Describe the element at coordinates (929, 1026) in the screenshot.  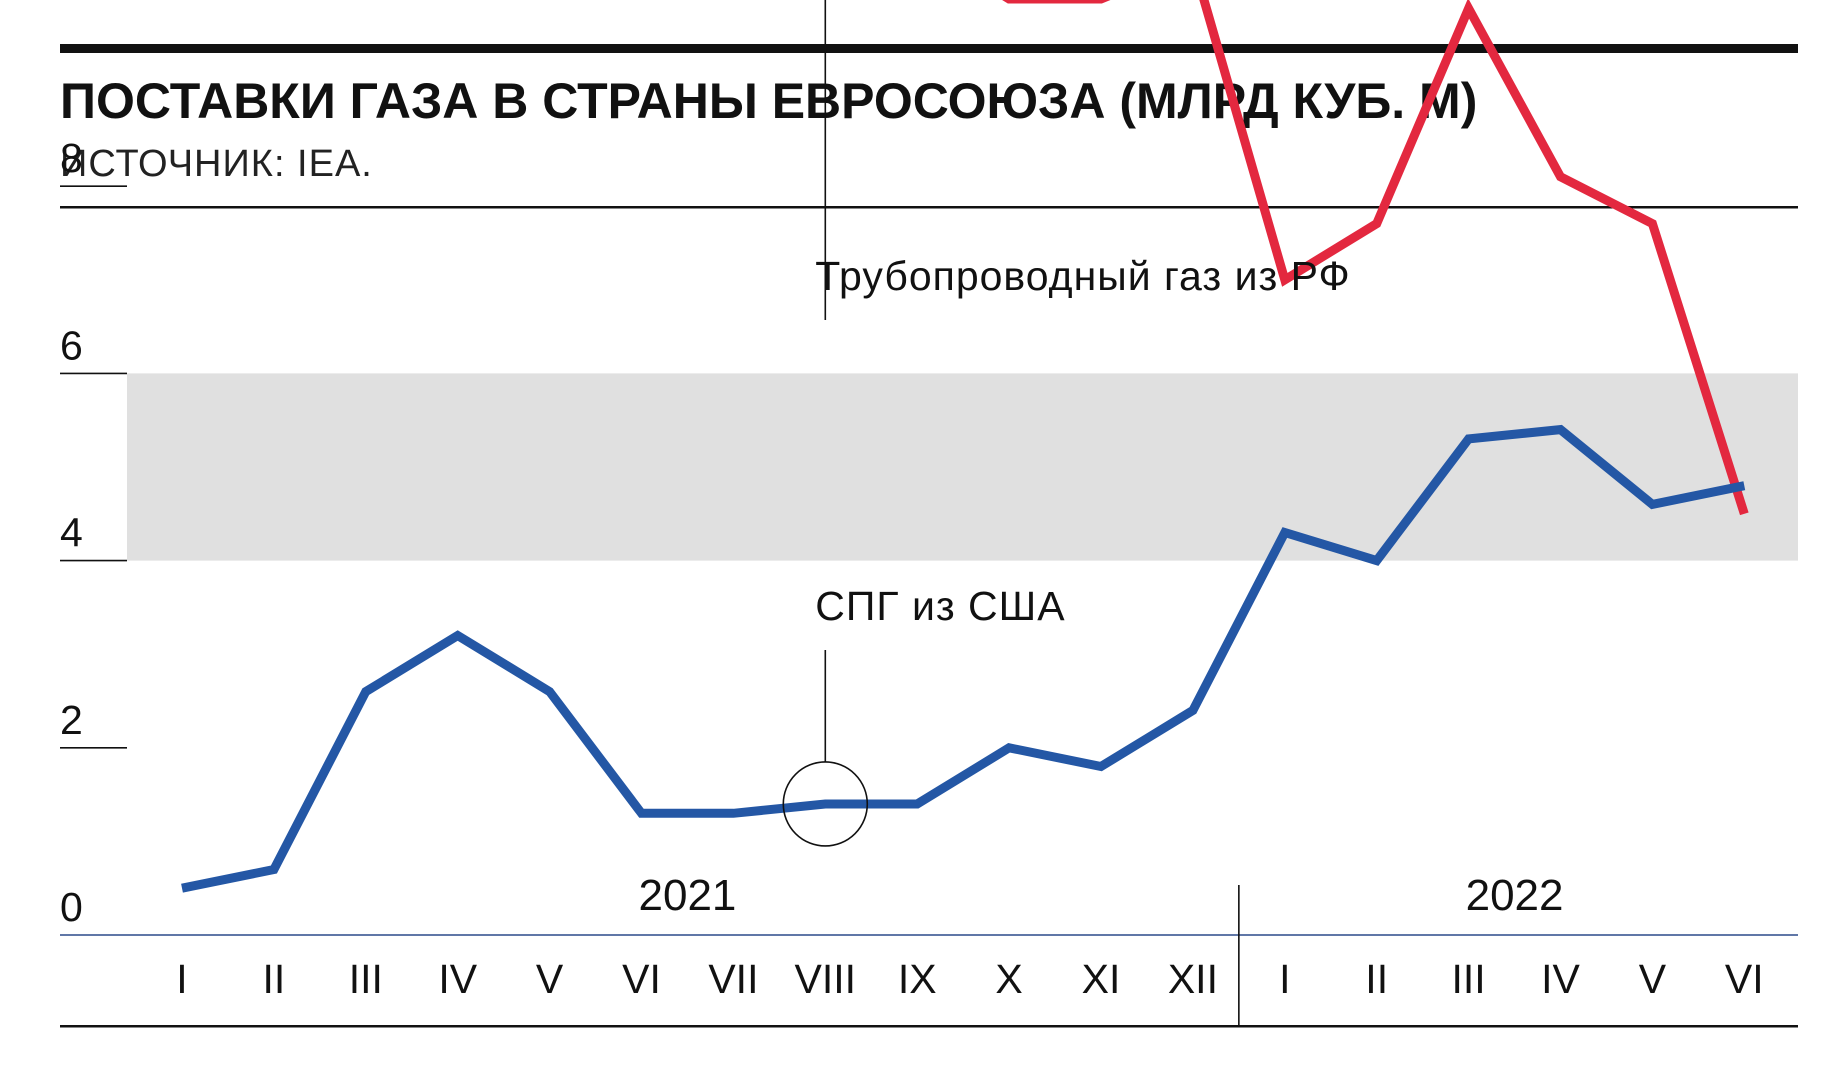
I see `bottom-rule` at that location.